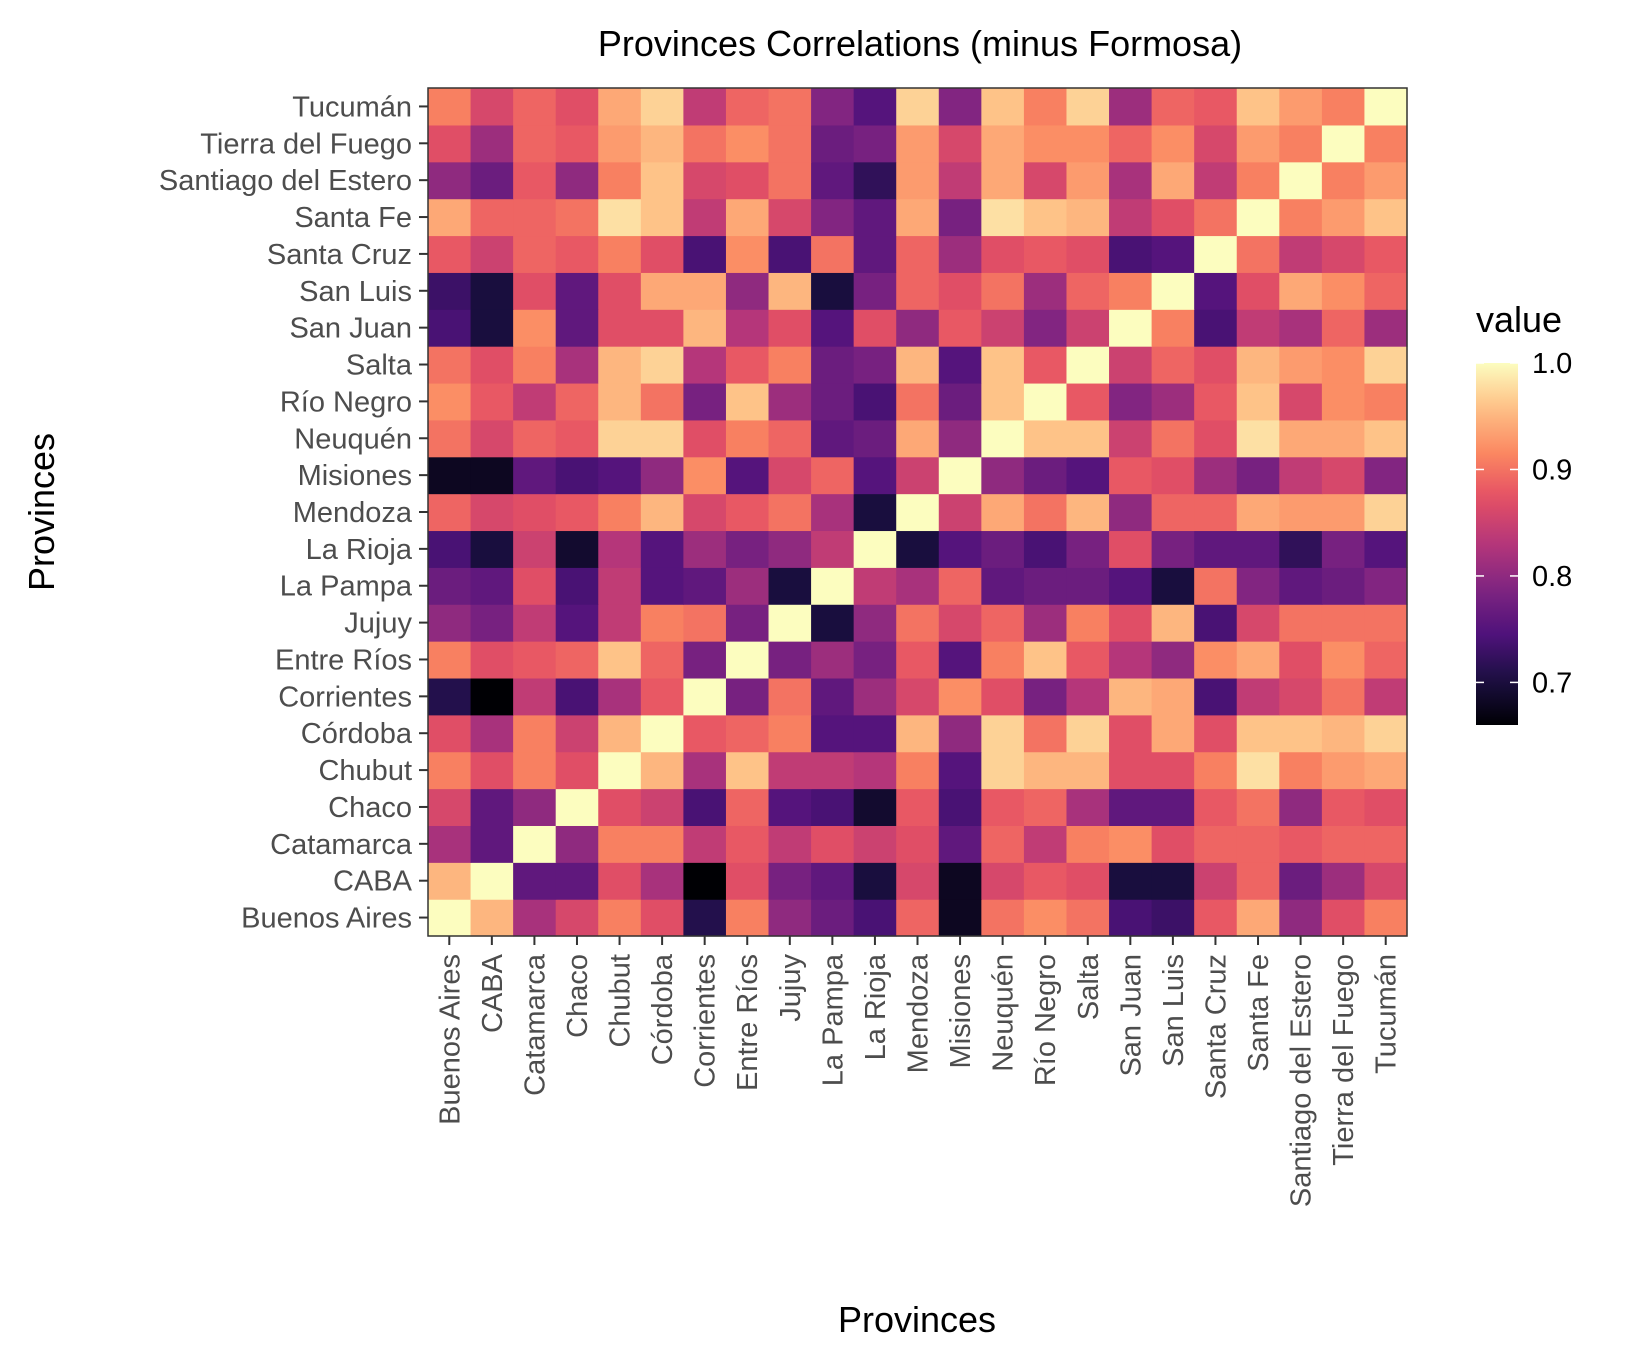  Describe the element at coordinates (493, 993) in the screenshot. I see `x-tick-label: CABA` at that location.